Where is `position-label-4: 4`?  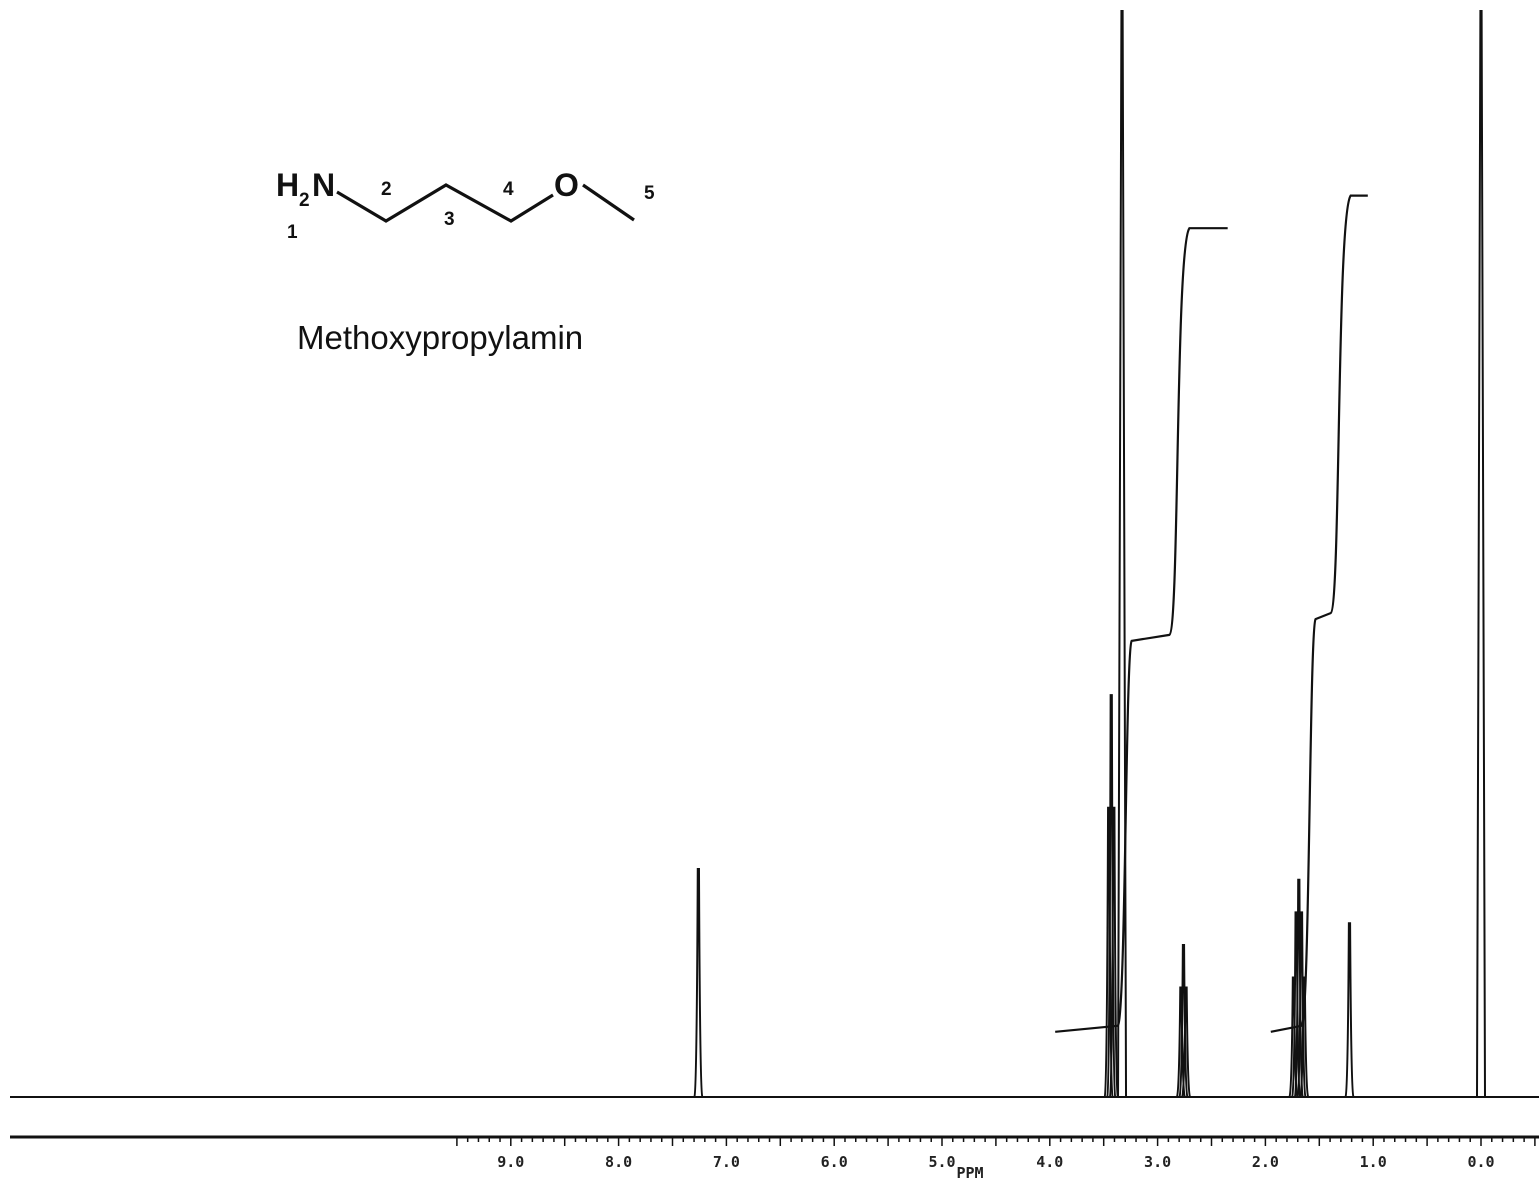
position-label-4: 4 is located at coordinates (508, 189).